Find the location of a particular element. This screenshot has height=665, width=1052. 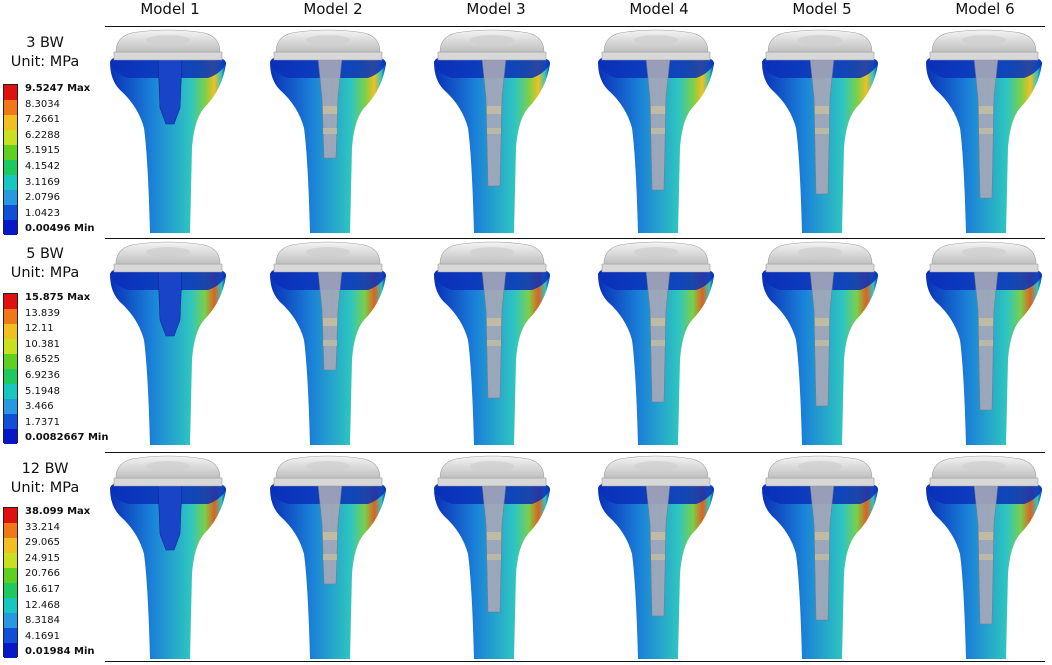

row-1-unit: Unit: MPa is located at coordinates (45, 62).